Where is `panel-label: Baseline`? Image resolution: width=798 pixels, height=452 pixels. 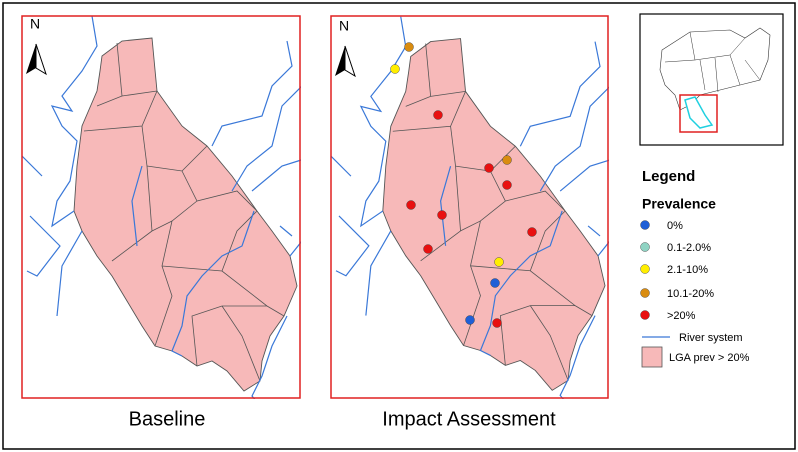
panel-label: Baseline is located at coordinates (167, 419).